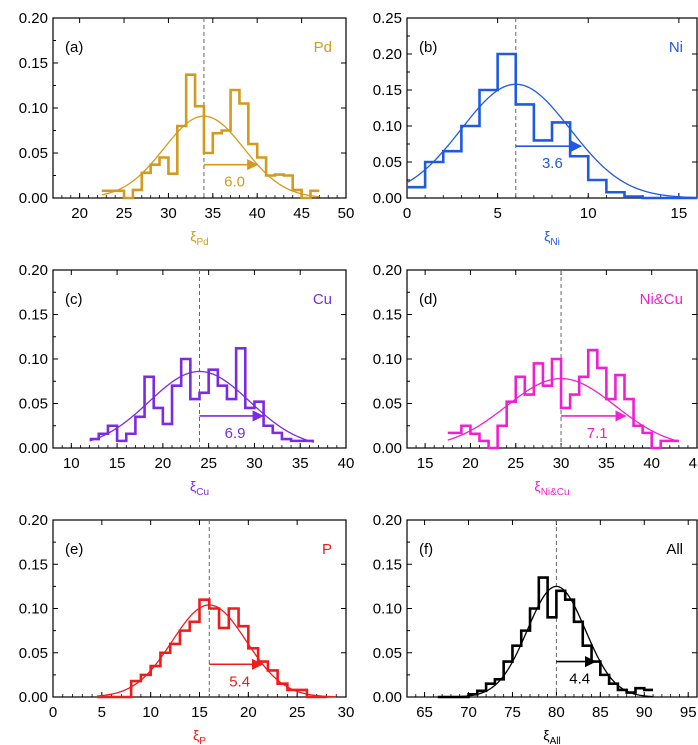 The width and height of the screenshot is (698, 745). Describe the element at coordinates (202, 740) in the screenshot. I see `x-axis-label-subscript: P` at that location.